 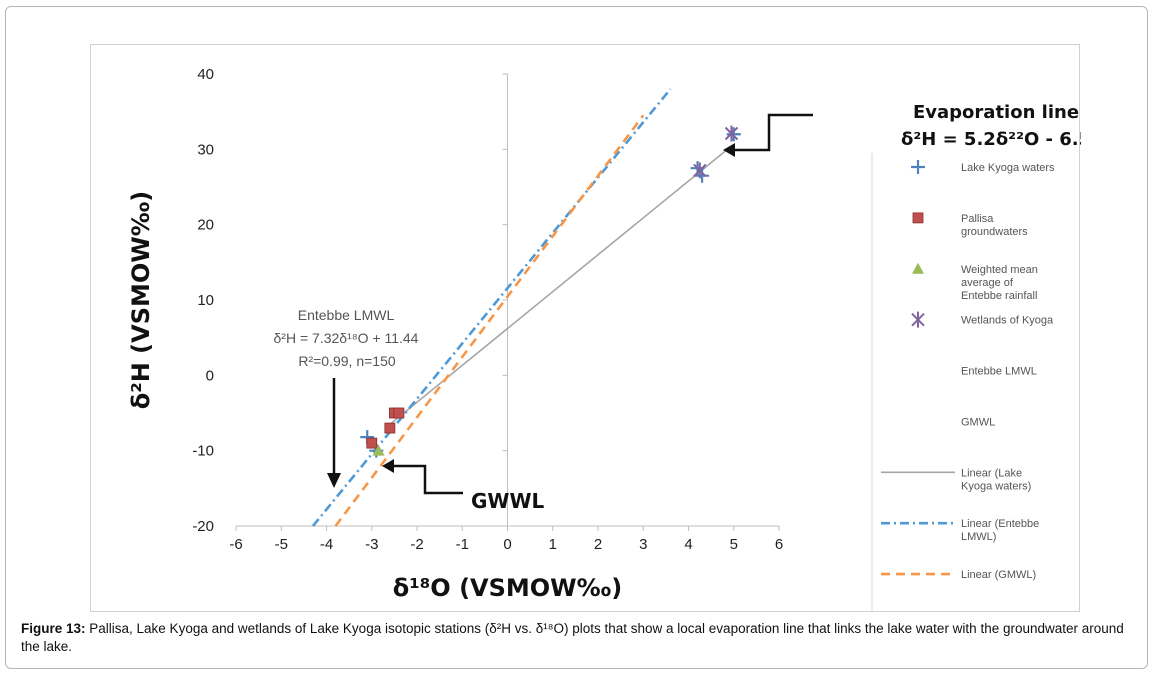 What do you see at coordinates (416, 544) in the screenshot?
I see `x-tick-label: -2` at bounding box center [416, 544].